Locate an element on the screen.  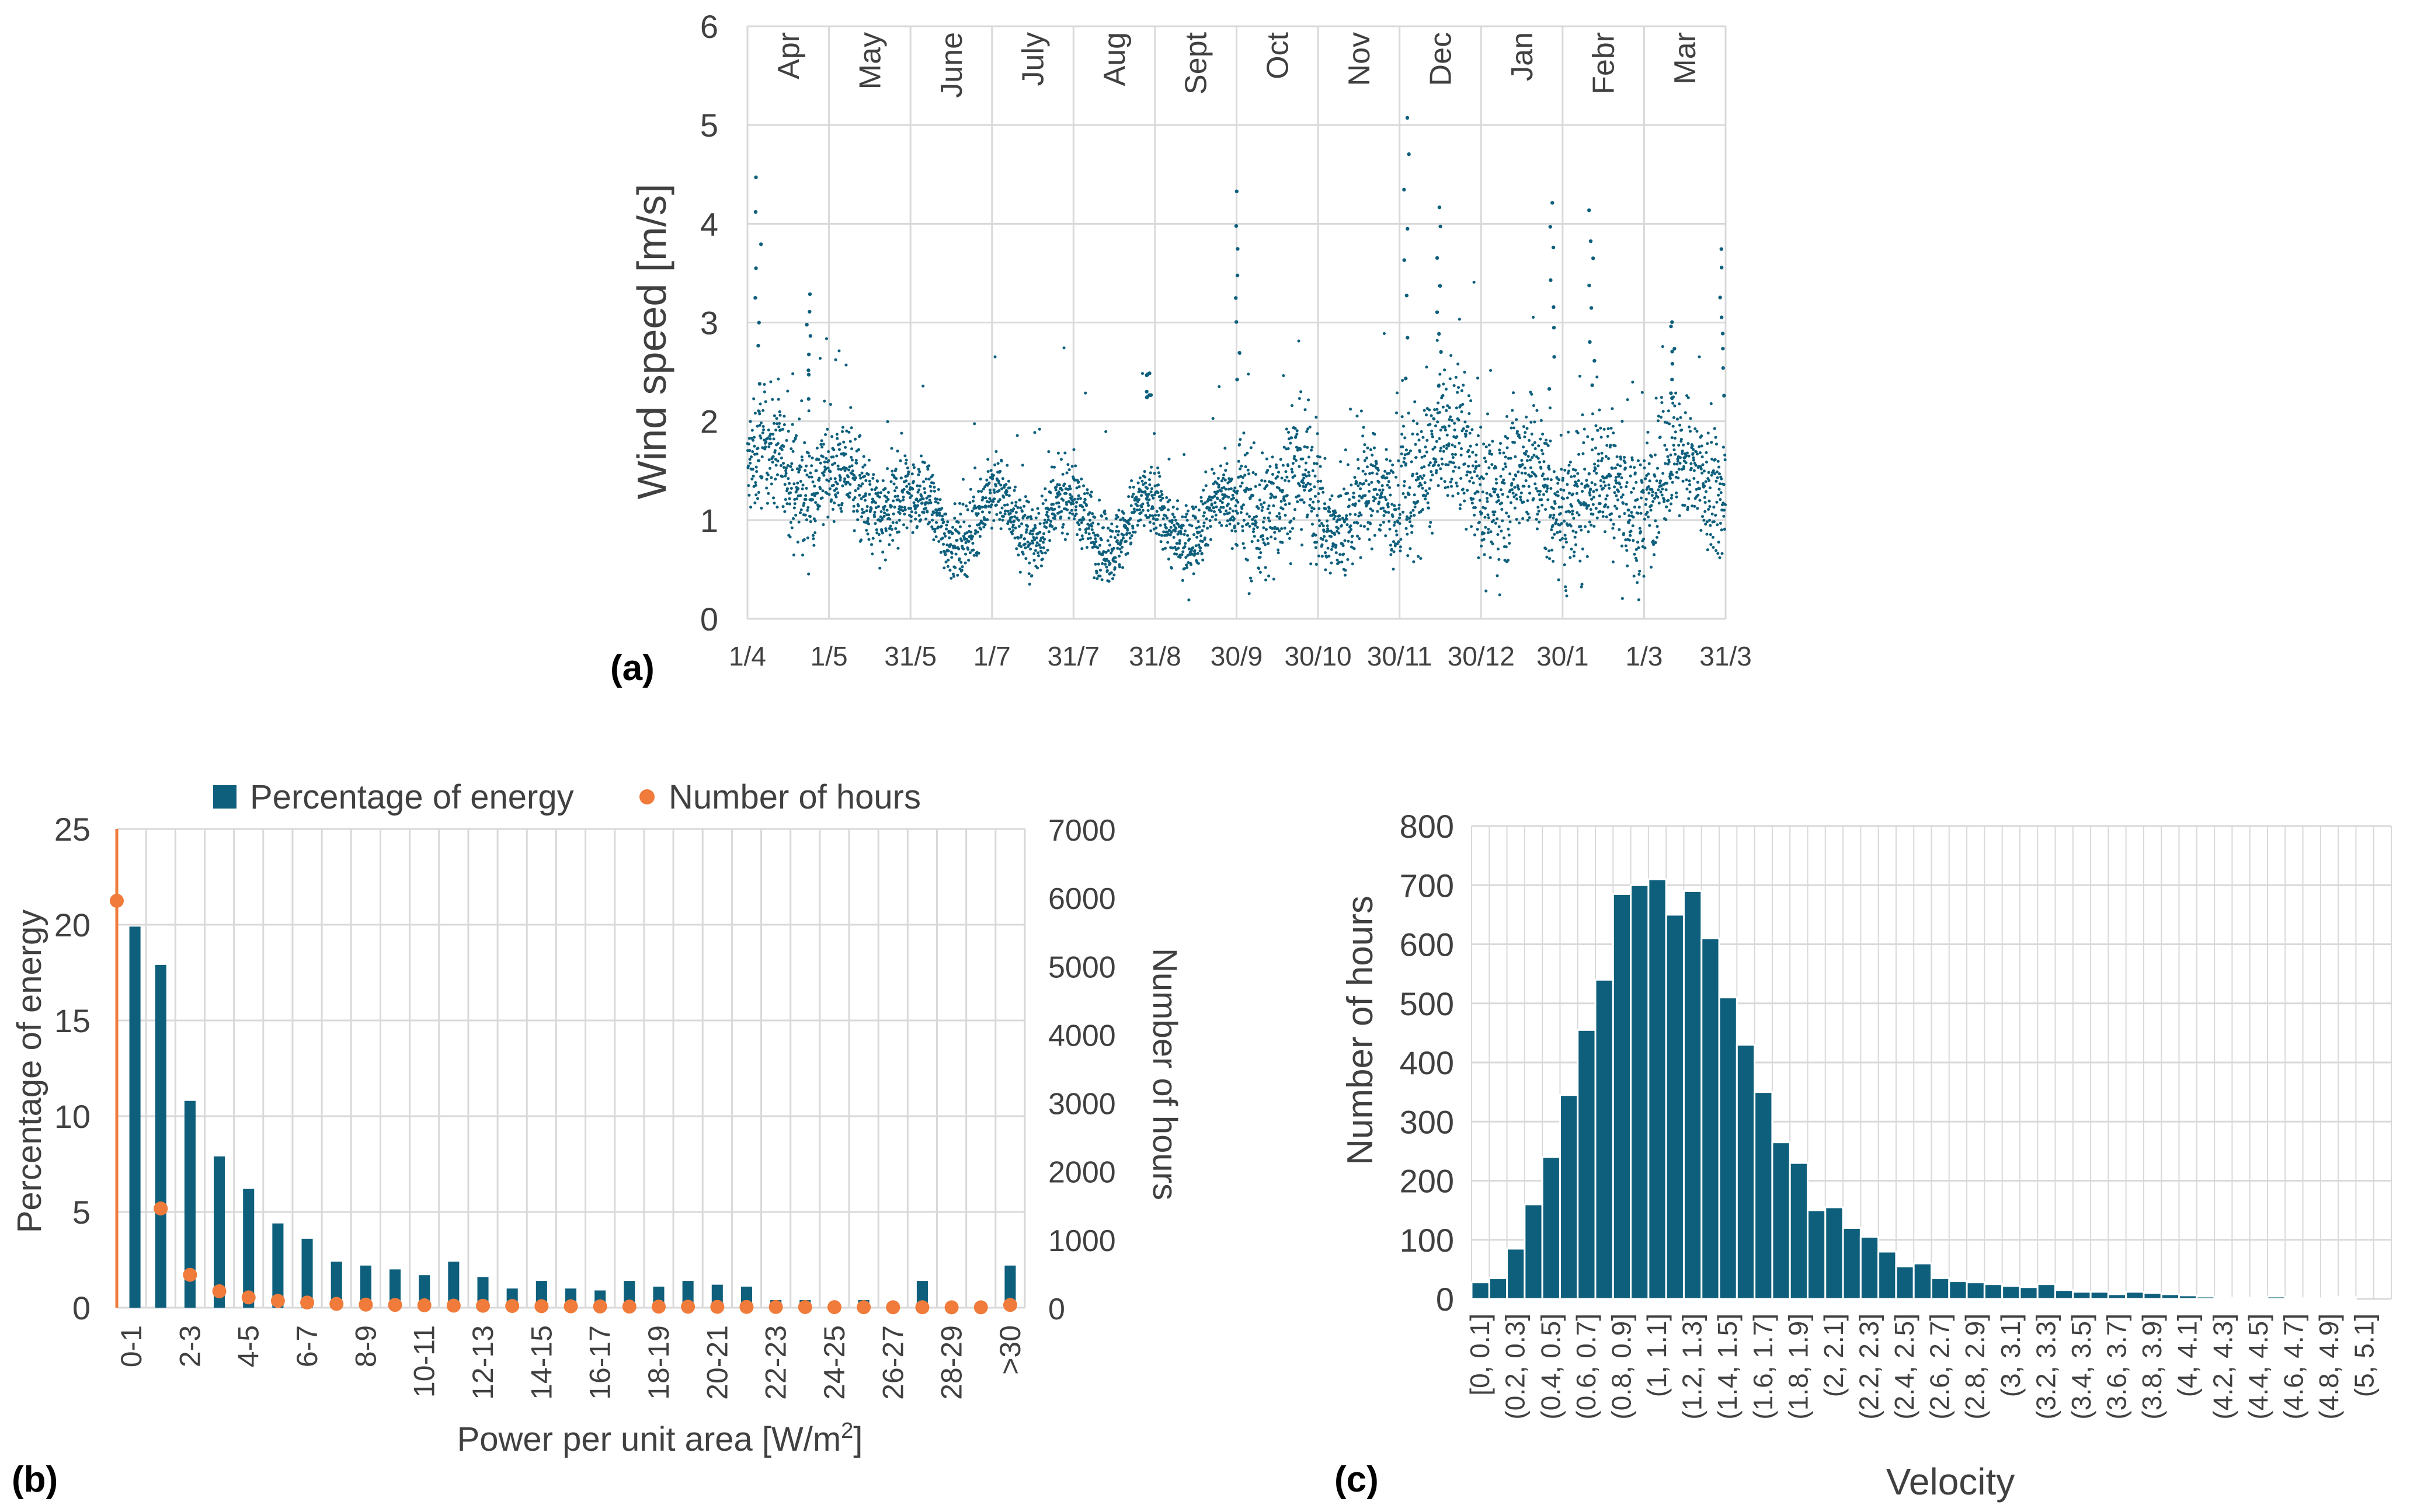
panel-b-left-y-tick-label: 25 is located at coordinates (72, 830).